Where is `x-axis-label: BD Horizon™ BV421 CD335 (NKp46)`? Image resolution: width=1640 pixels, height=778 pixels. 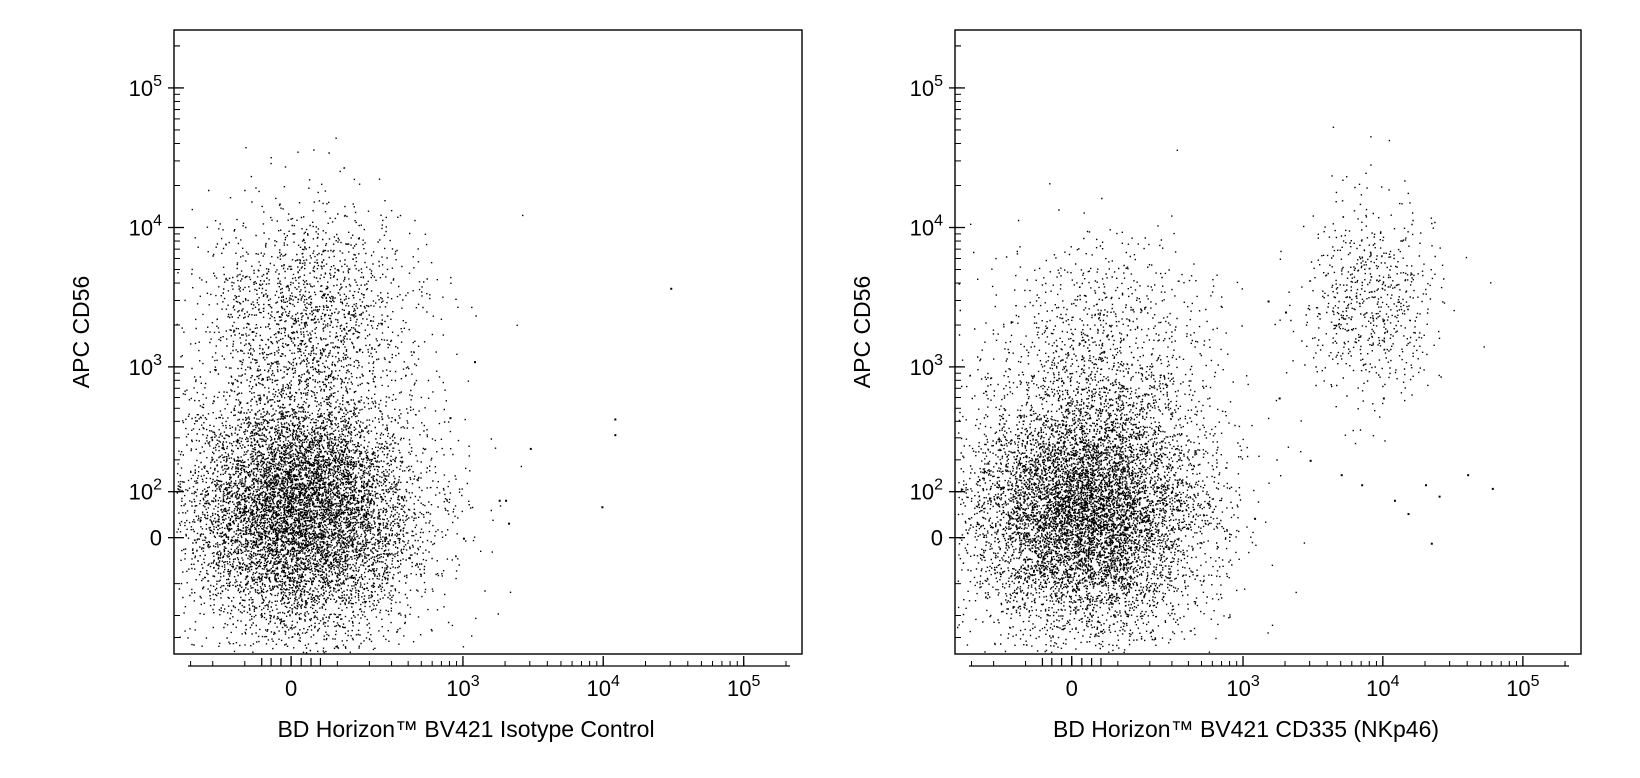
x-axis-label: BD Horizon™ BV421 CD335 (NKp46) is located at coordinates (1246, 729).